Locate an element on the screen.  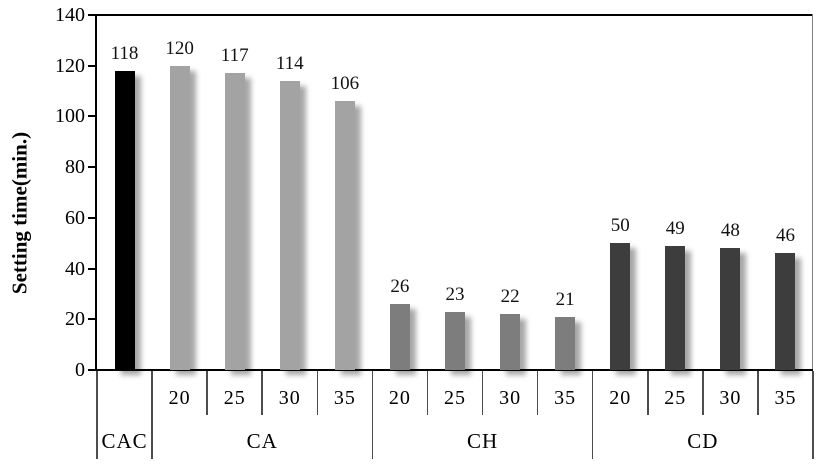
y-tick-label: 140 is located at coordinates (70, 15).